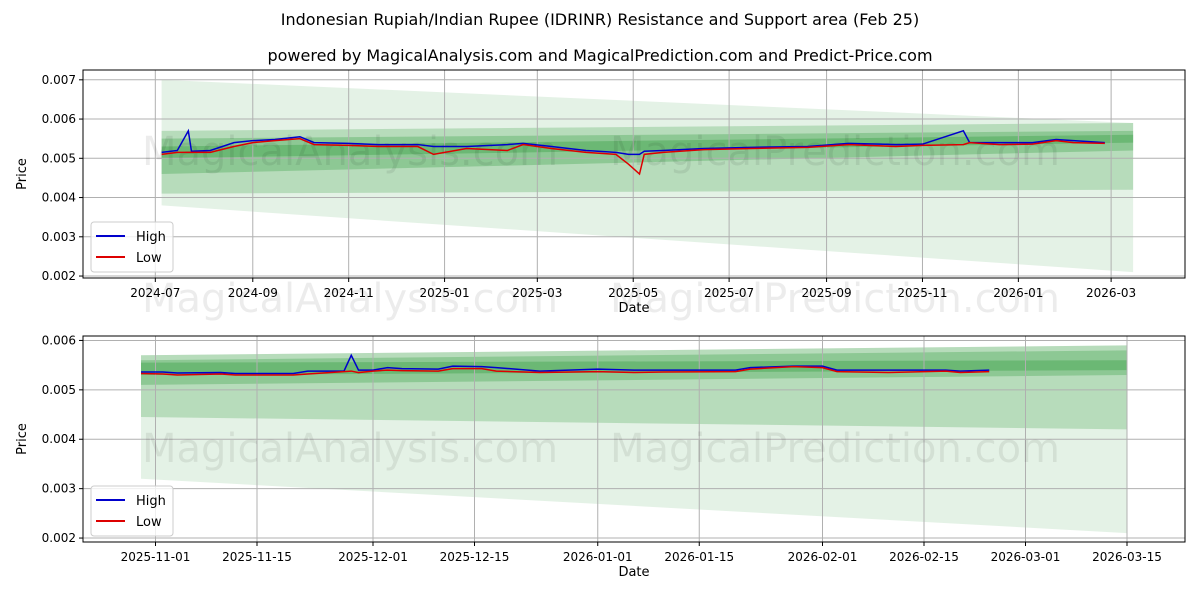  What do you see at coordinates (155, 293) in the screenshot?
I see `x-tick-label: 2024-07` at bounding box center [155, 293].